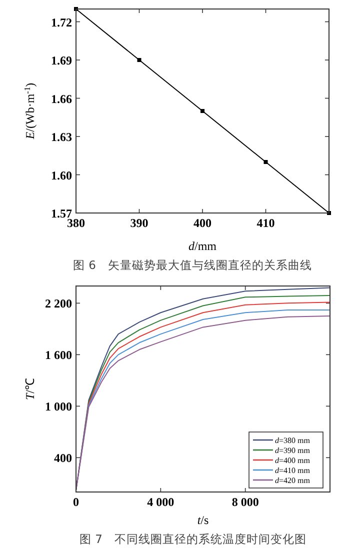 The image size is (364, 557). I want to click on y-axis-title: T/℃, so click(30, 389).